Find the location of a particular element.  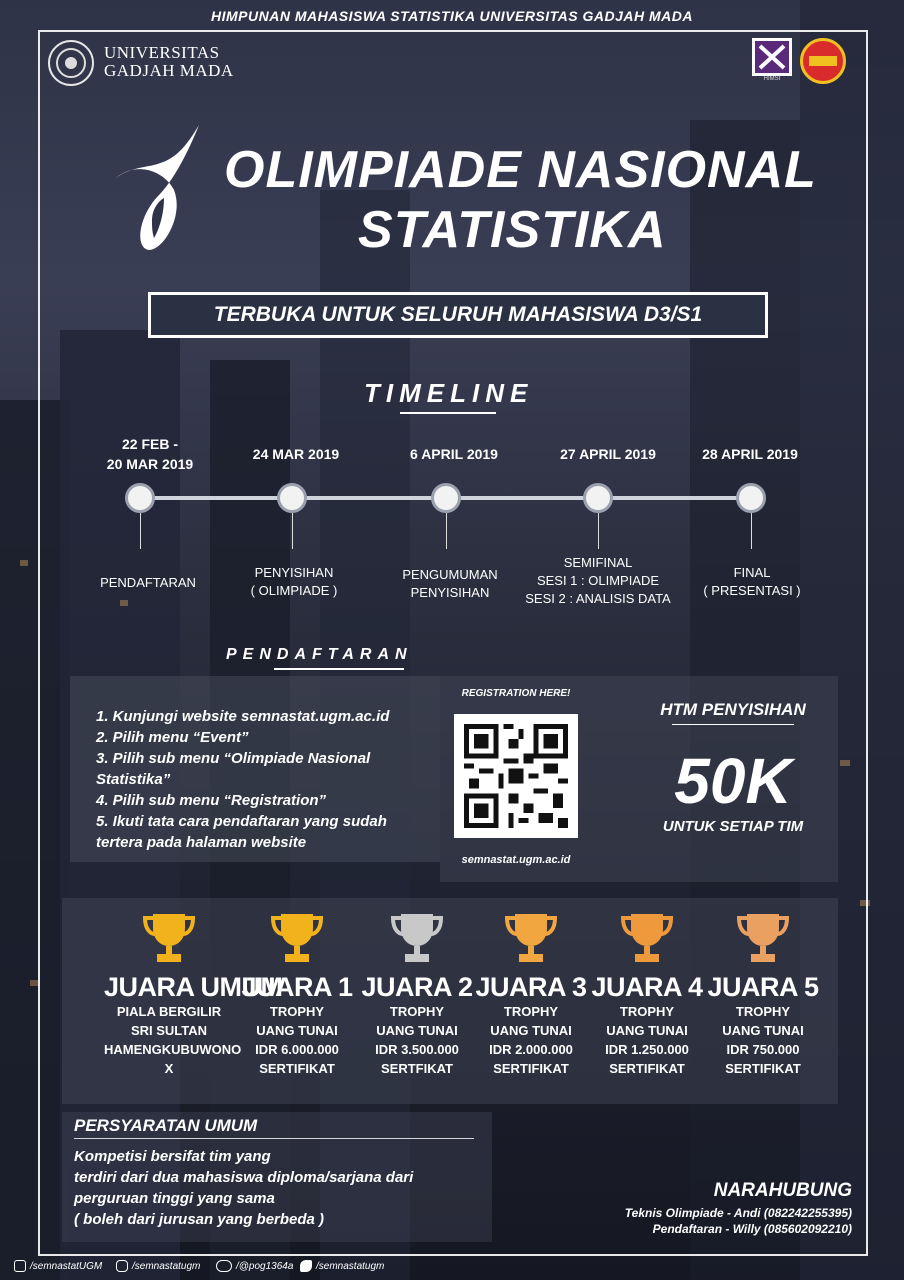

requirements-underline is located at coordinates (274, 1138).